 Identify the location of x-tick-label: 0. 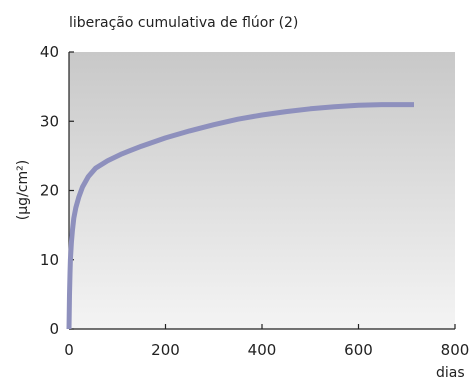
(69, 350).